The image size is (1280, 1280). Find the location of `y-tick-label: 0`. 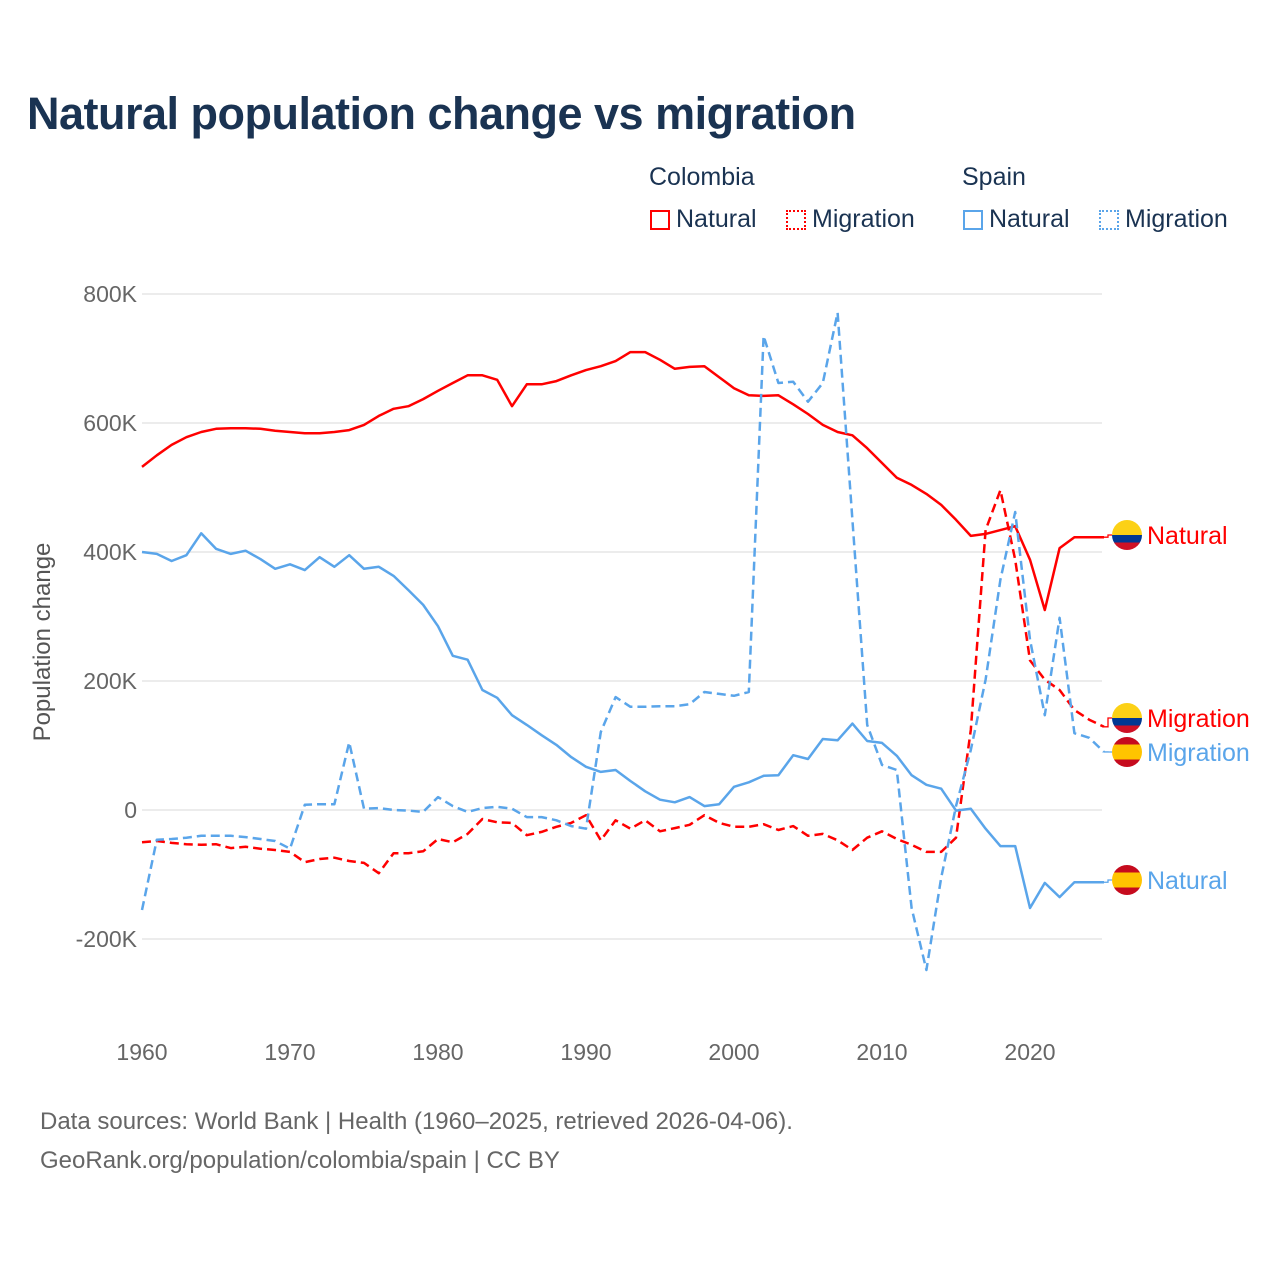

y-tick-label: 0 is located at coordinates (130, 810).